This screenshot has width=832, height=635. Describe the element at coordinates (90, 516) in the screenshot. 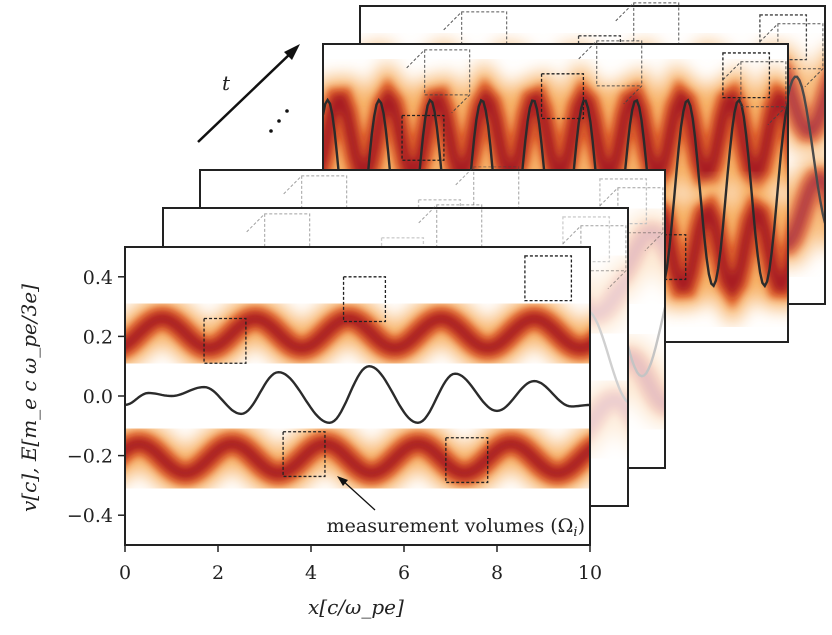

I see `y-tick-label: −0.4` at that location.